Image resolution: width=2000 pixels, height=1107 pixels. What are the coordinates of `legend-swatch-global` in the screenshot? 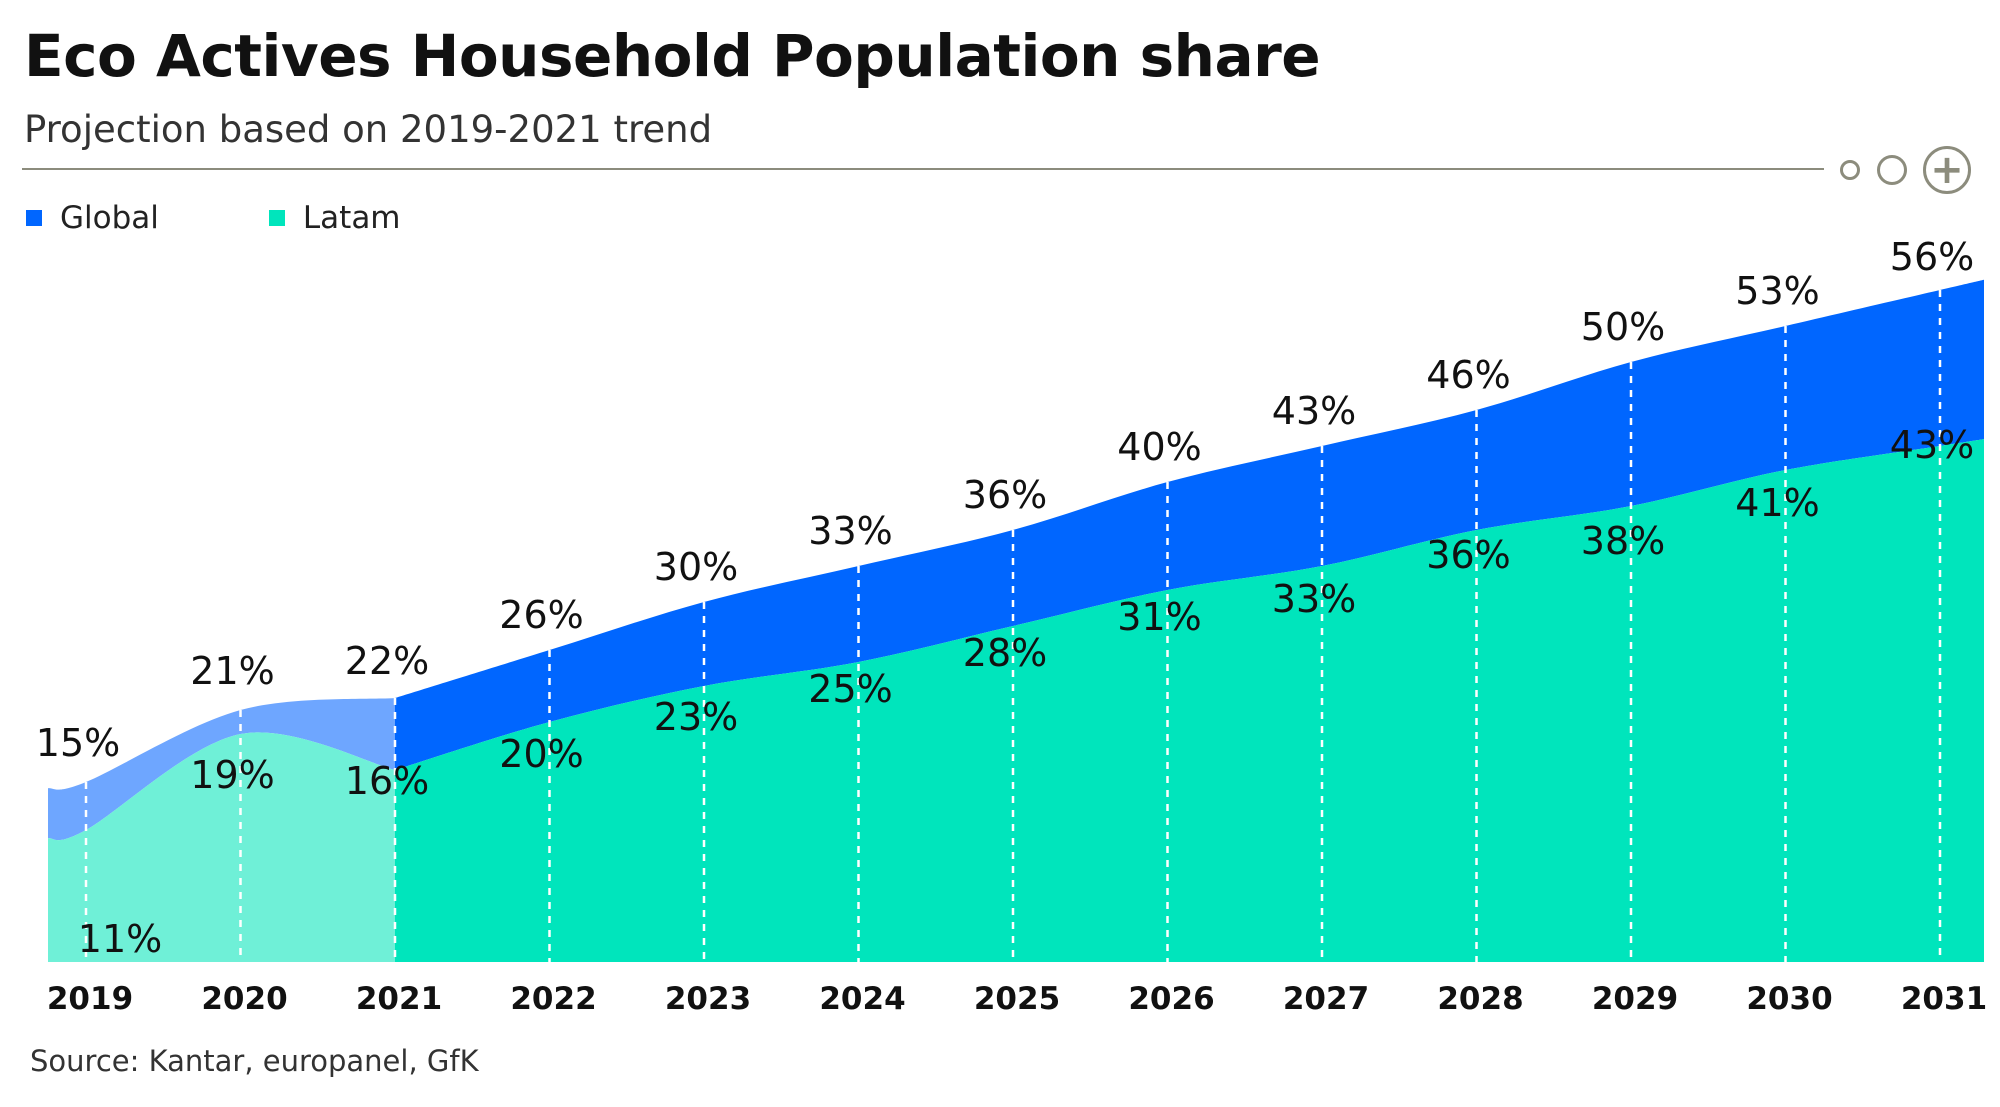 It's located at (34, 218).